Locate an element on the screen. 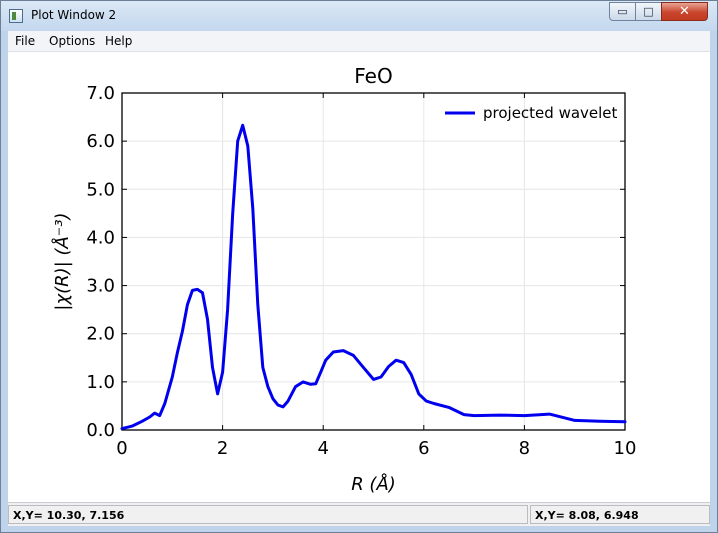  y-tick-label: 3.0 is located at coordinates (100, 286).